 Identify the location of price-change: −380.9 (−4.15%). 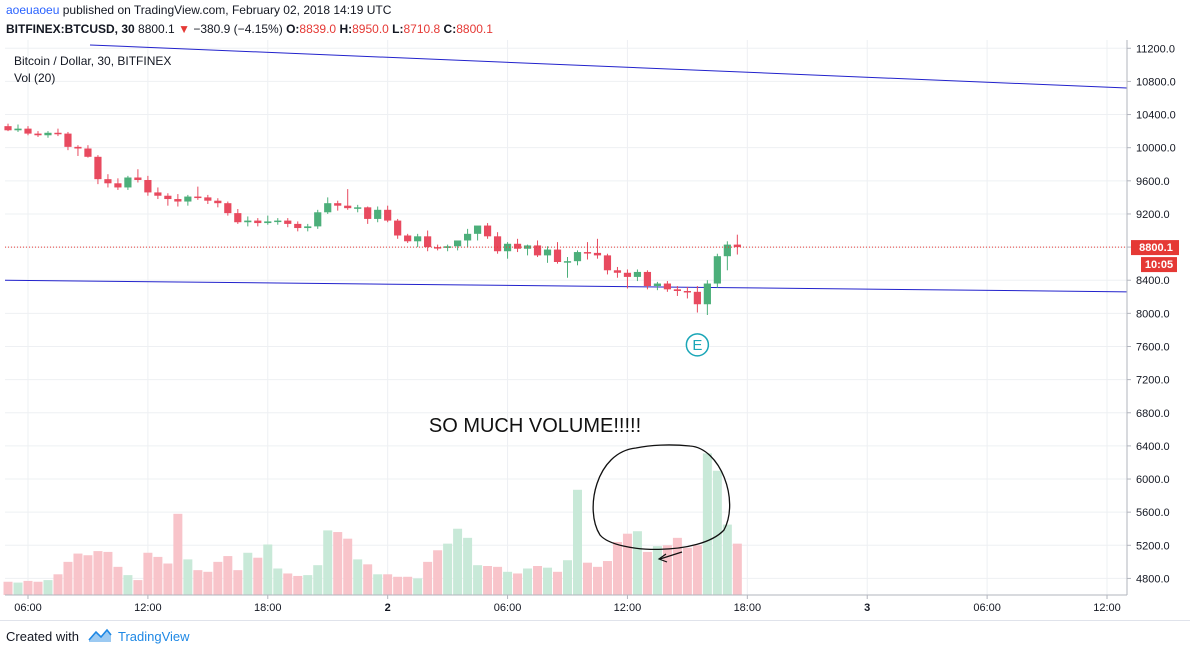
(238, 29).